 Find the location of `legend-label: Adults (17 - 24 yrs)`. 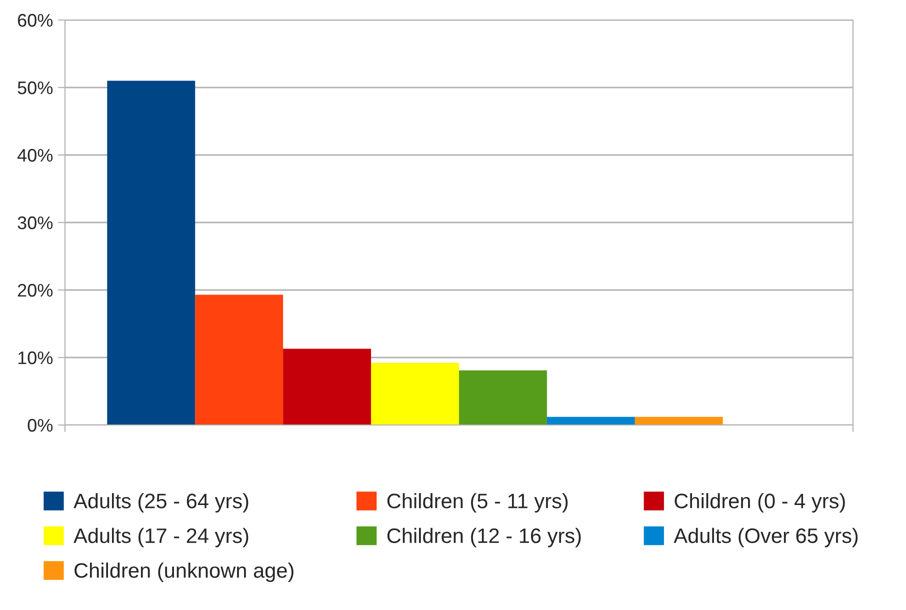

legend-label: Adults (17 - 24 yrs) is located at coordinates (161, 538).